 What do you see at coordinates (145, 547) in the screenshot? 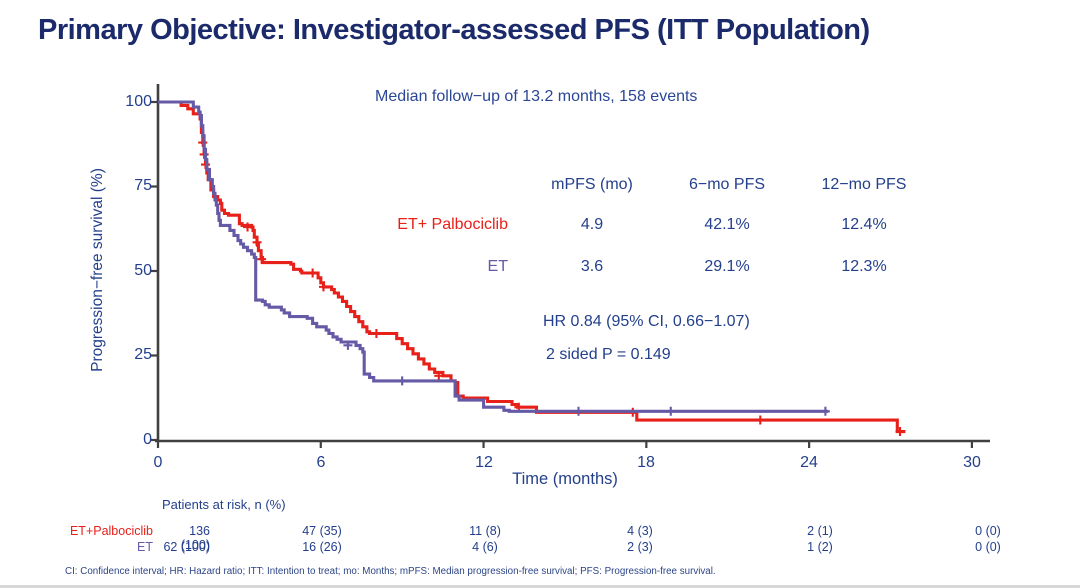
I see `risk-row-label-et: ET` at bounding box center [145, 547].